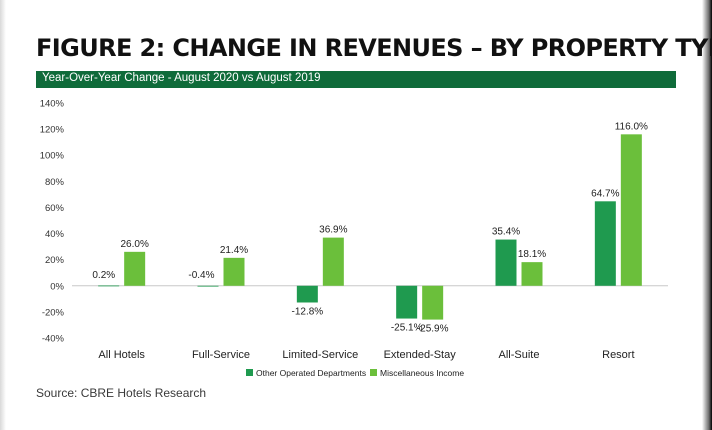 The image size is (712, 430). Describe the element at coordinates (234, 250) in the screenshot. I see `data-label: 21.4%` at that location.